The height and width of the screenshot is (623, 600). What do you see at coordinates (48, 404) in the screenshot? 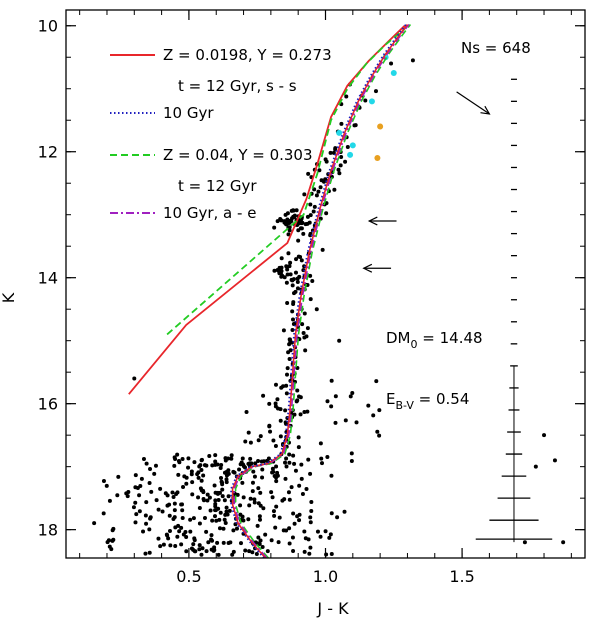
I see `y-tick-label: 16` at bounding box center [48, 404].